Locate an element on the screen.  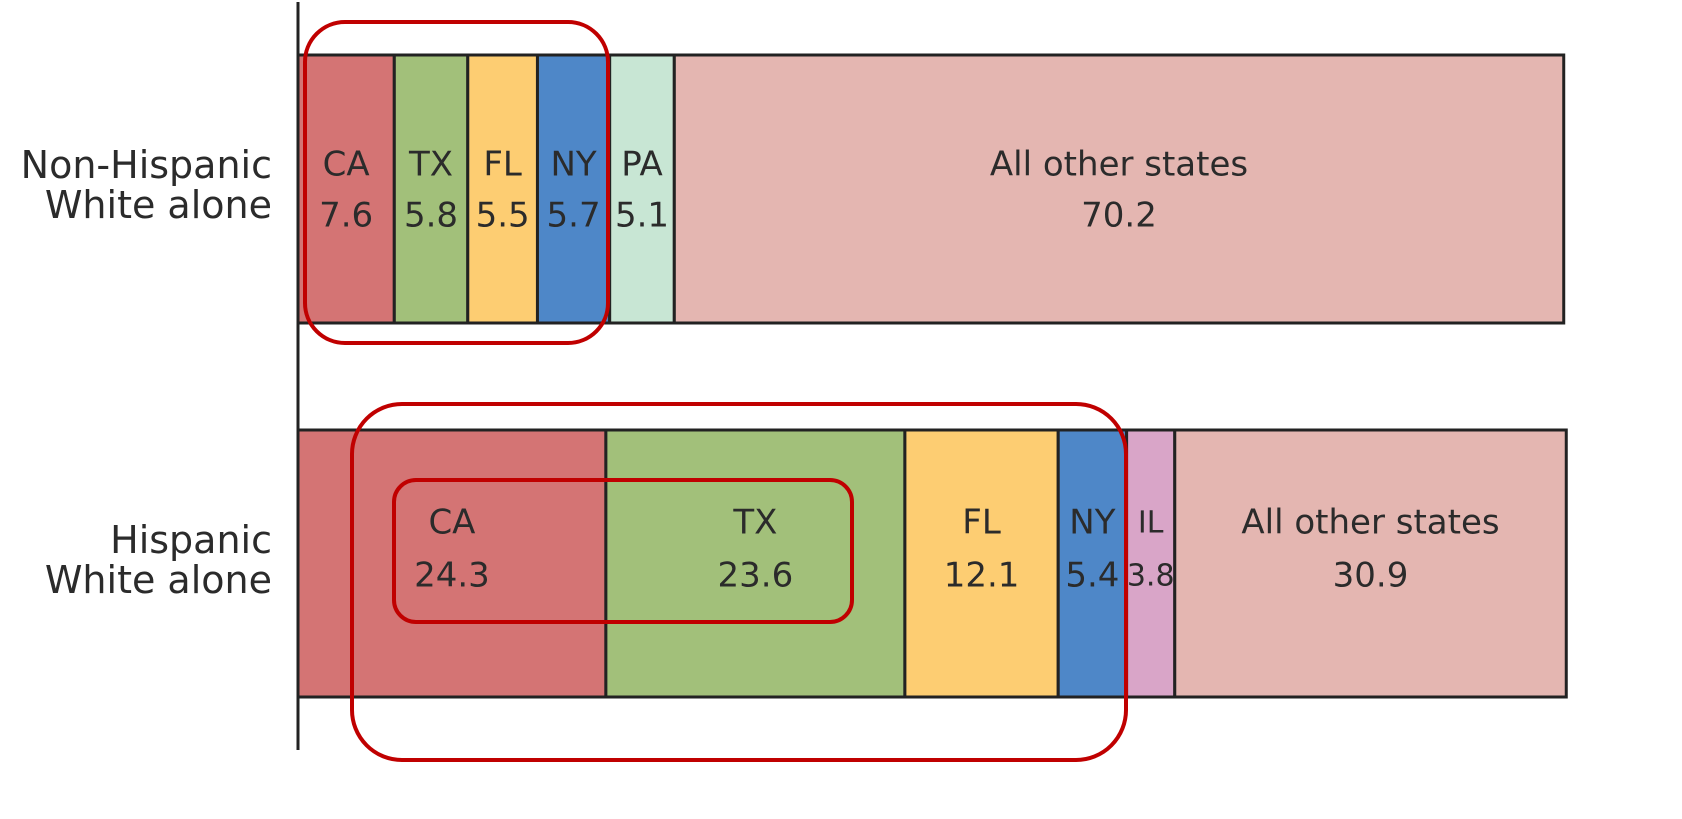
segment-value: 70.2 is located at coordinates (1119, 216).